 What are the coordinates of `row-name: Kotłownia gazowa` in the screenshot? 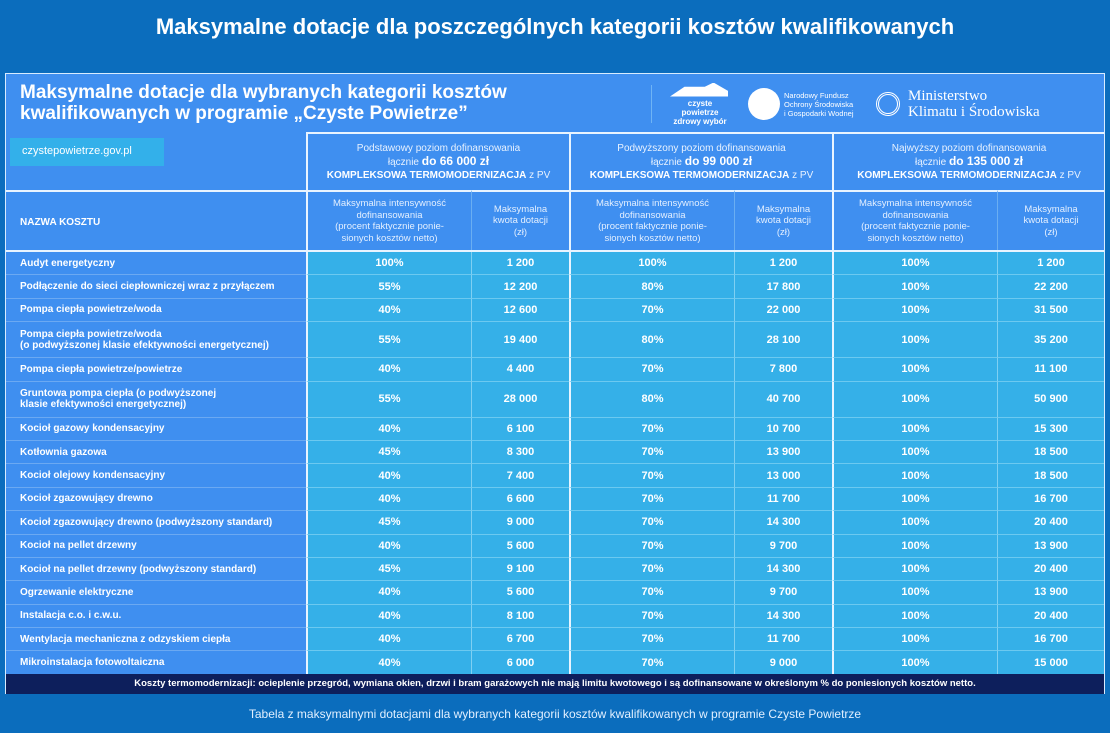 It's located at (156, 452).